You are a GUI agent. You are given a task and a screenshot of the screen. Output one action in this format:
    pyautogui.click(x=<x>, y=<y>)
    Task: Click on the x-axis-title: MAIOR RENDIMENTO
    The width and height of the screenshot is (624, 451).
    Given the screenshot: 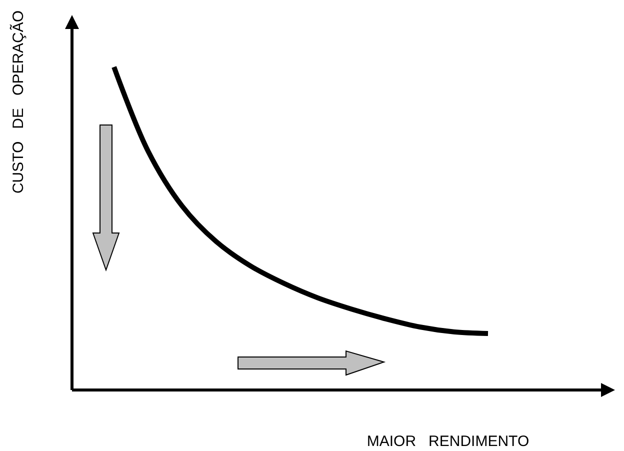 What is the action you would take?
    pyautogui.click(x=448, y=441)
    